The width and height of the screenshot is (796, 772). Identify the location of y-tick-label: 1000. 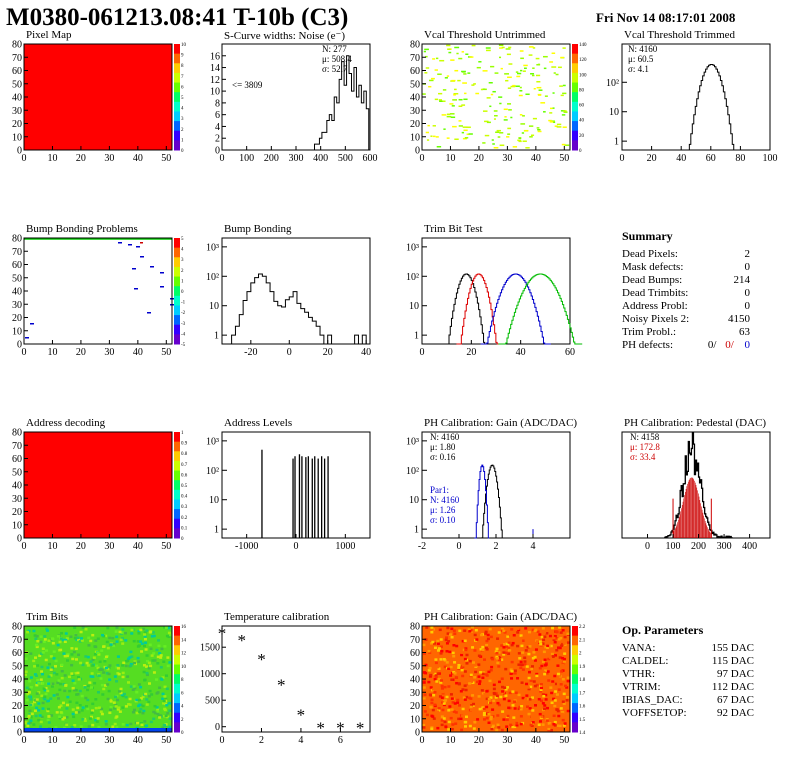
(210, 674).